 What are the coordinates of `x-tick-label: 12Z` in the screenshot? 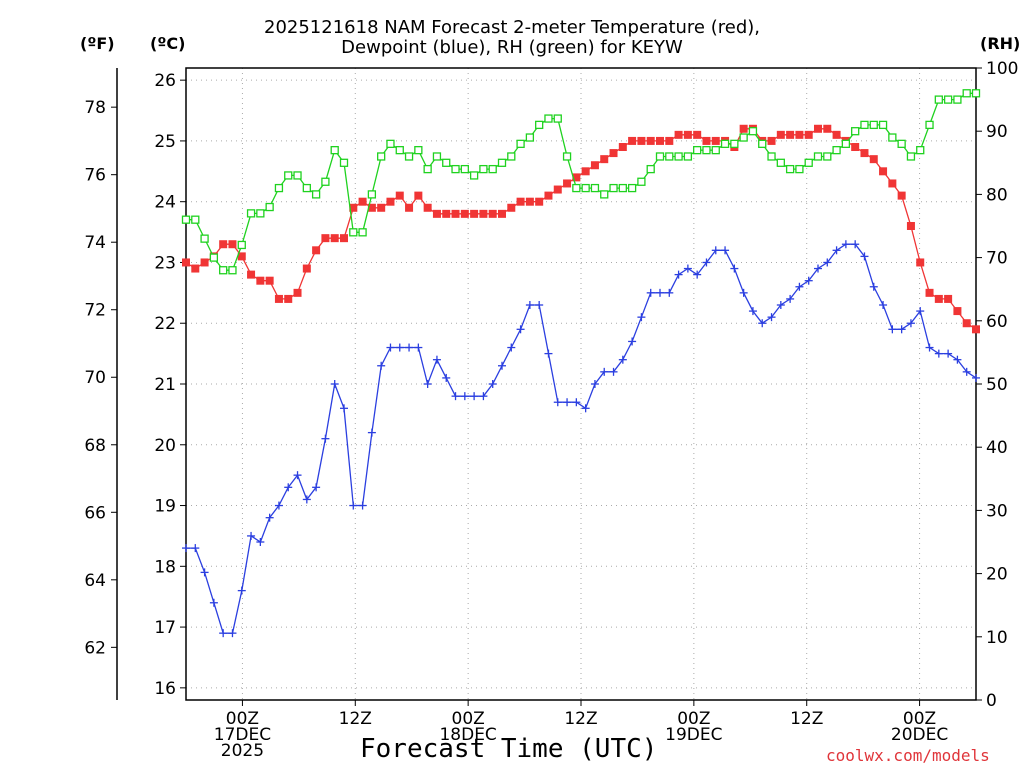 It's located at (806, 719).